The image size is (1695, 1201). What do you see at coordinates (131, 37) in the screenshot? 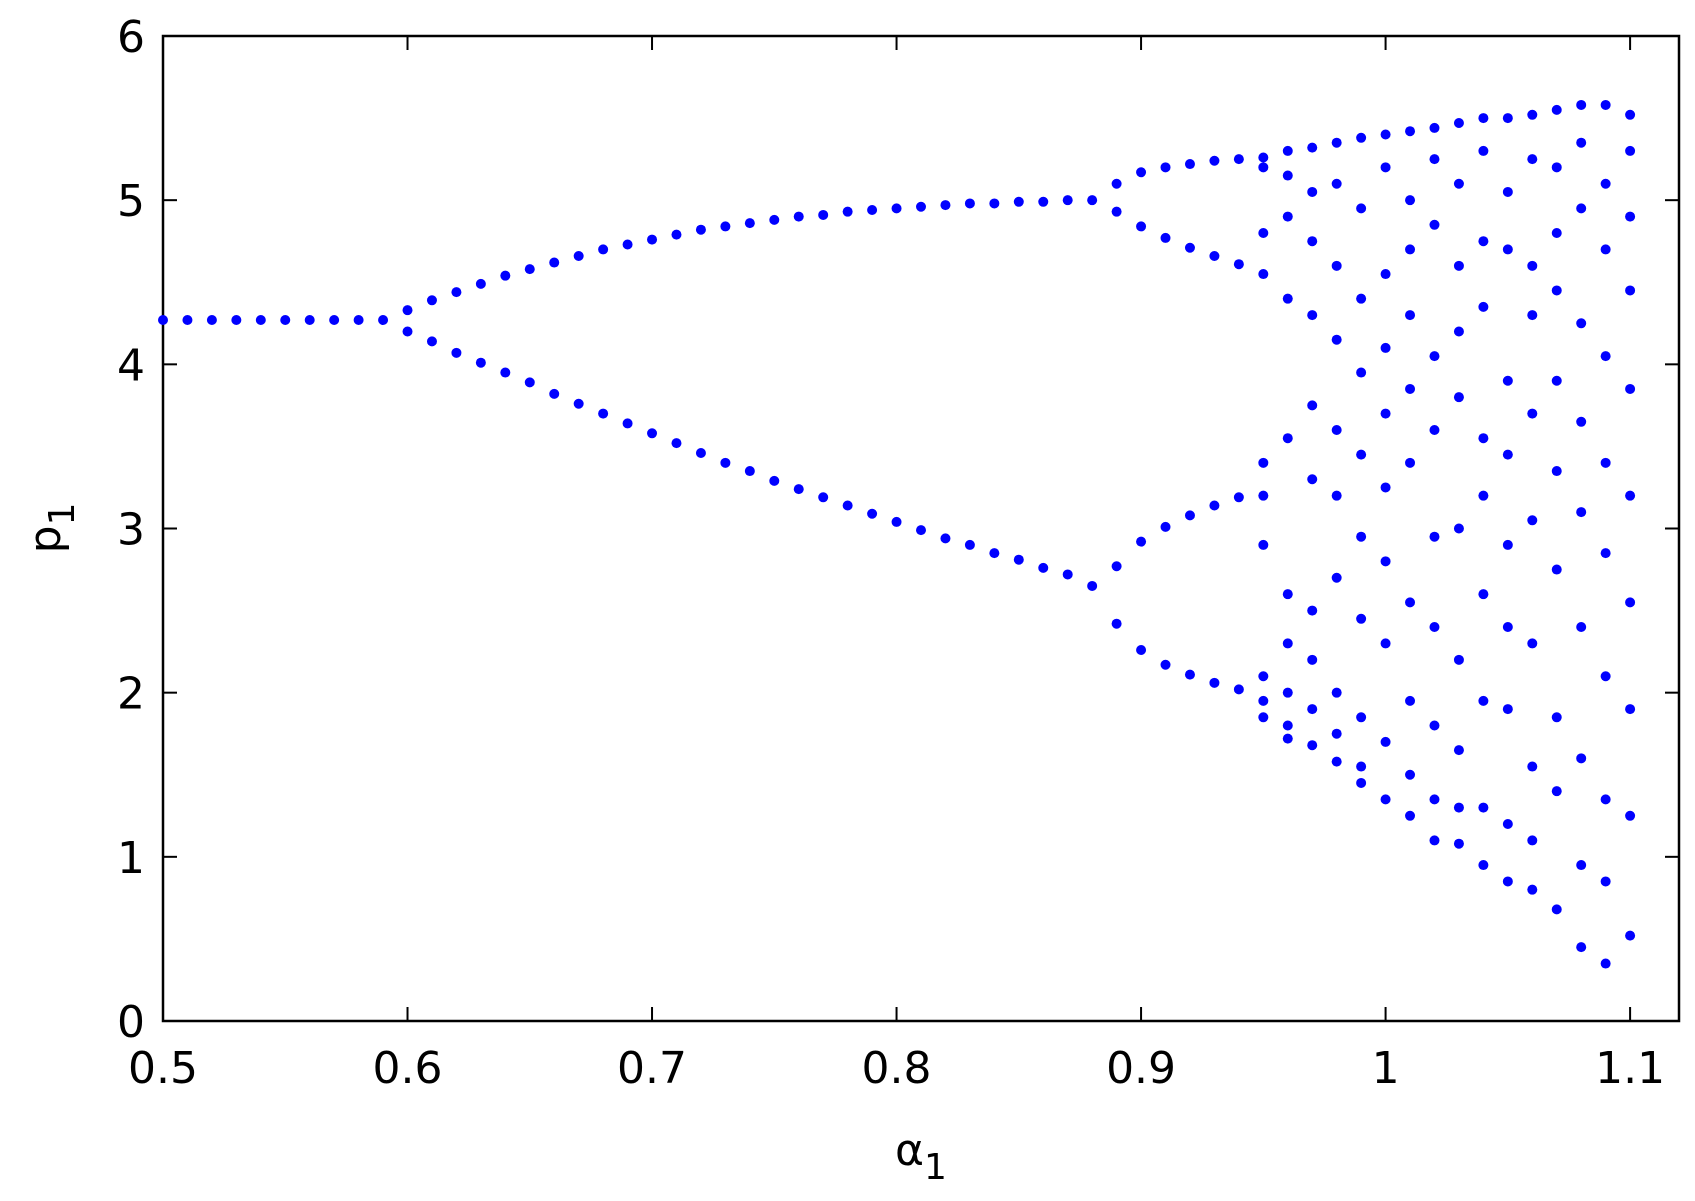
I see `y-tick-label: 6` at bounding box center [131, 37].